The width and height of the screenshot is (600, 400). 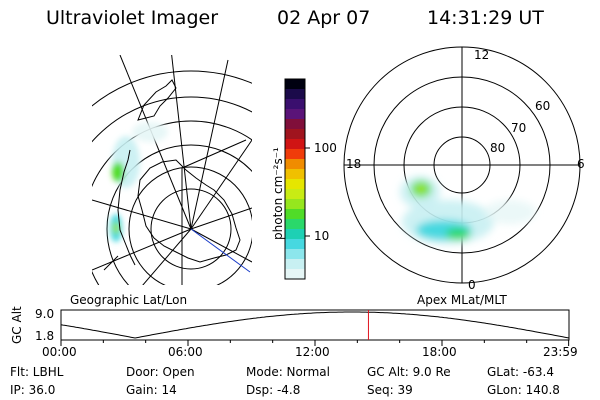 I want to click on apex-map-caption: Apex MLat/MLT, so click(x=462, y=300).